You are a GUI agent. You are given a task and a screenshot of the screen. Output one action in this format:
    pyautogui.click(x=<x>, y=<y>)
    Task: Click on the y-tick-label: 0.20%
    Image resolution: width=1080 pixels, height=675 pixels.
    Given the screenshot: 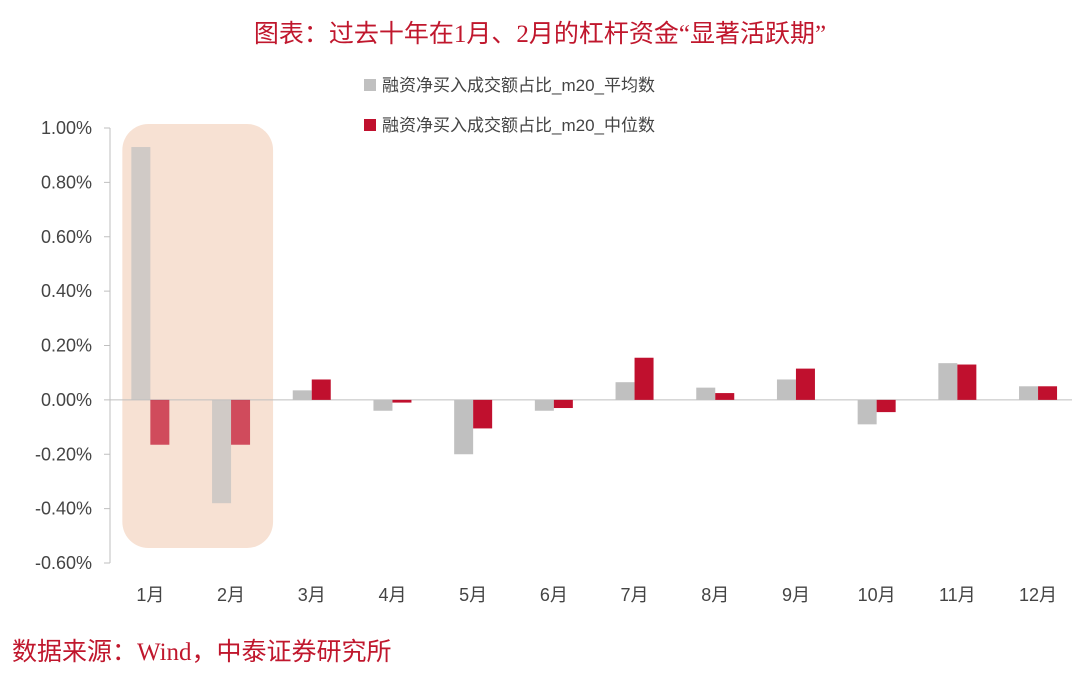 What is the action you would take?
    pyautogui.click(x=66, y=346)
    